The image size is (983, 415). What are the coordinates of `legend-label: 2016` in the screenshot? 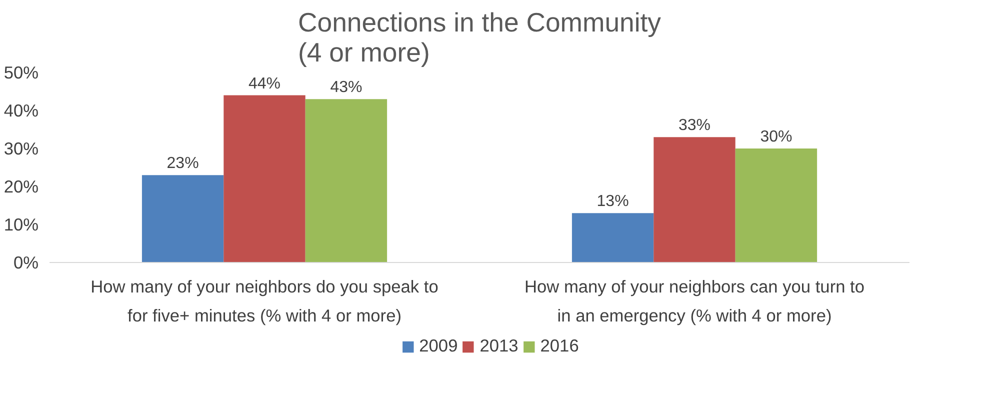 It's located at (559, 346).